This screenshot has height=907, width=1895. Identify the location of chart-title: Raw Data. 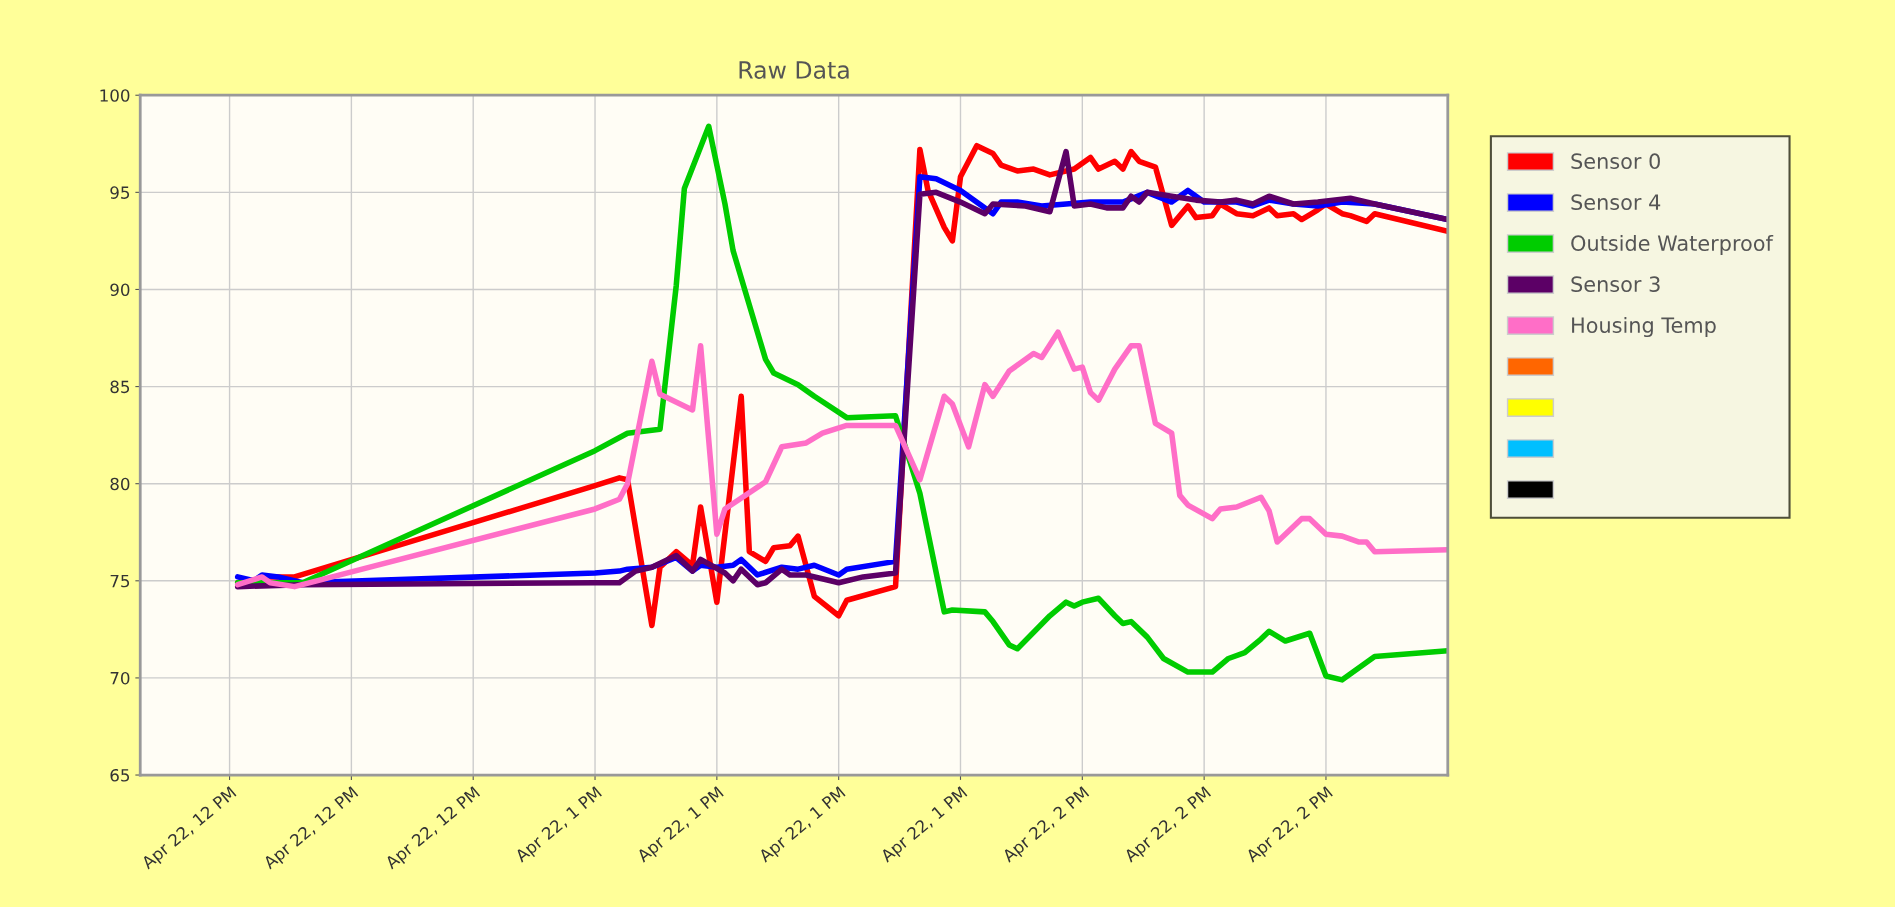
(794, 70).